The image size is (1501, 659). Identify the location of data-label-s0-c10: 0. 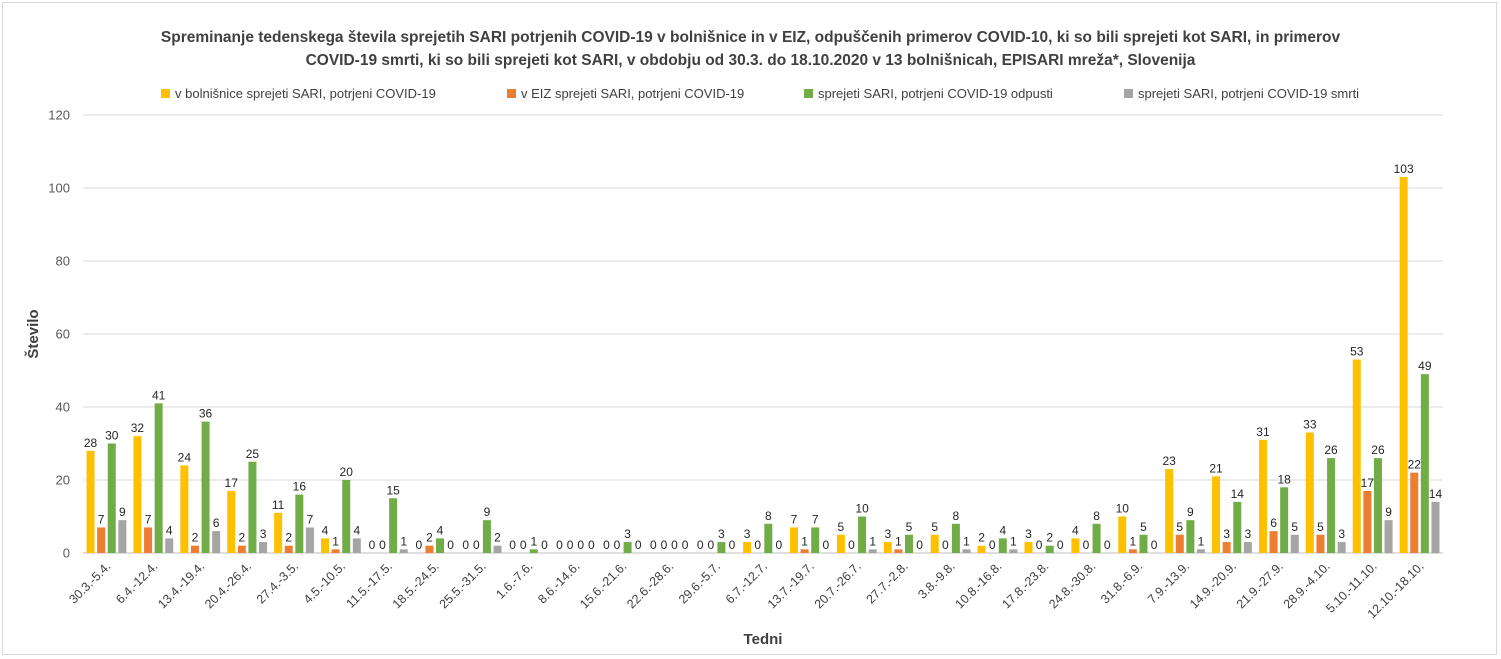
(559, 545).